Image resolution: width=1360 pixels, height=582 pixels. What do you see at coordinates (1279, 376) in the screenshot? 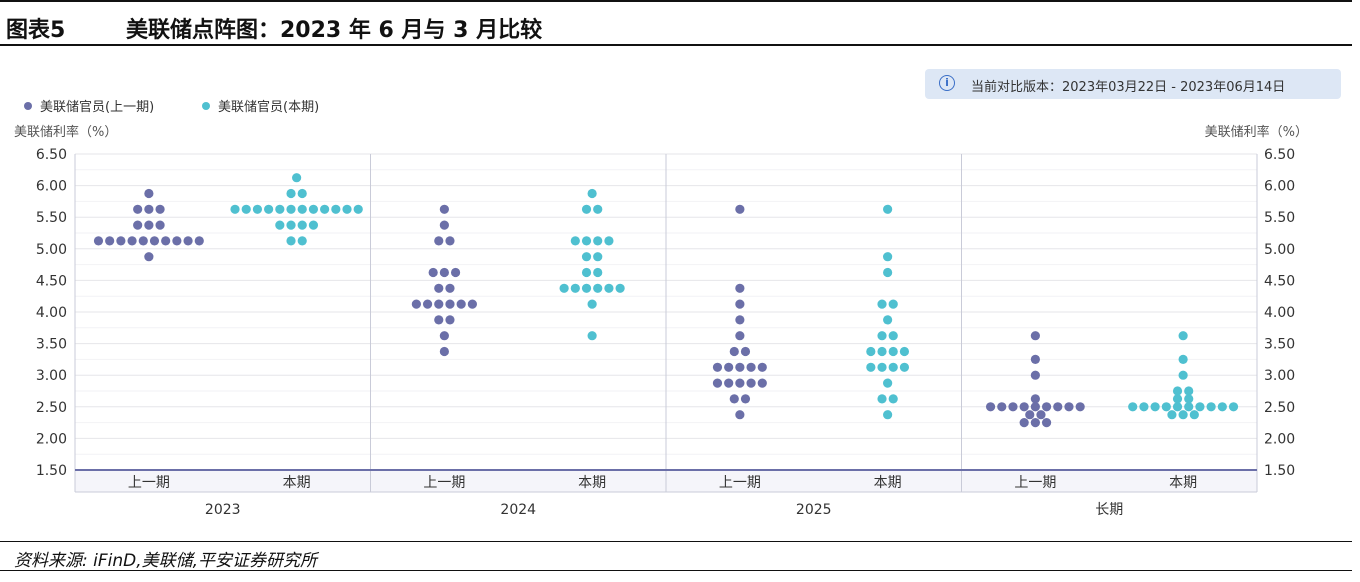
I see `y-tick-label-right: 3.00` at bounding box center [1279, 376].